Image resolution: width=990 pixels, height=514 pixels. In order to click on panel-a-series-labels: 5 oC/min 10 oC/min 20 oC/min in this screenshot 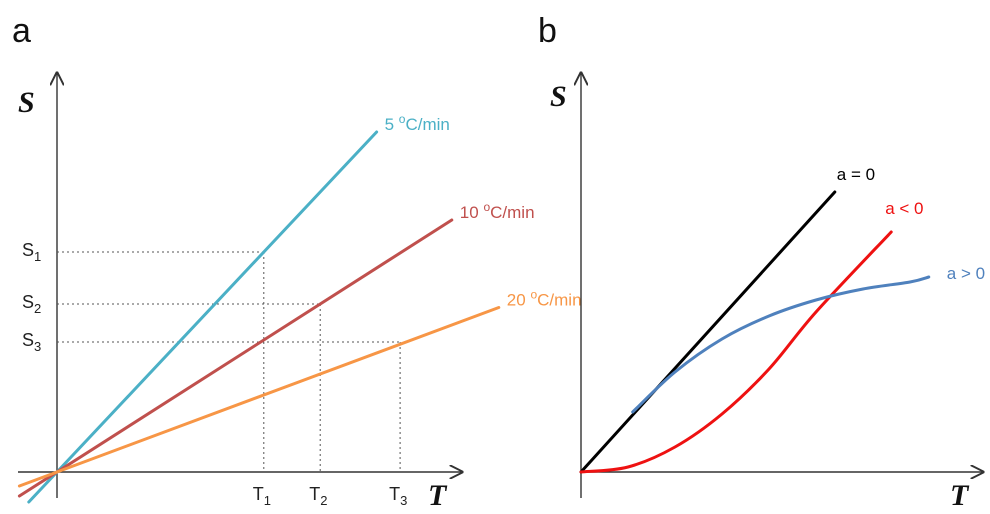, I will do `click(483, 211)`.